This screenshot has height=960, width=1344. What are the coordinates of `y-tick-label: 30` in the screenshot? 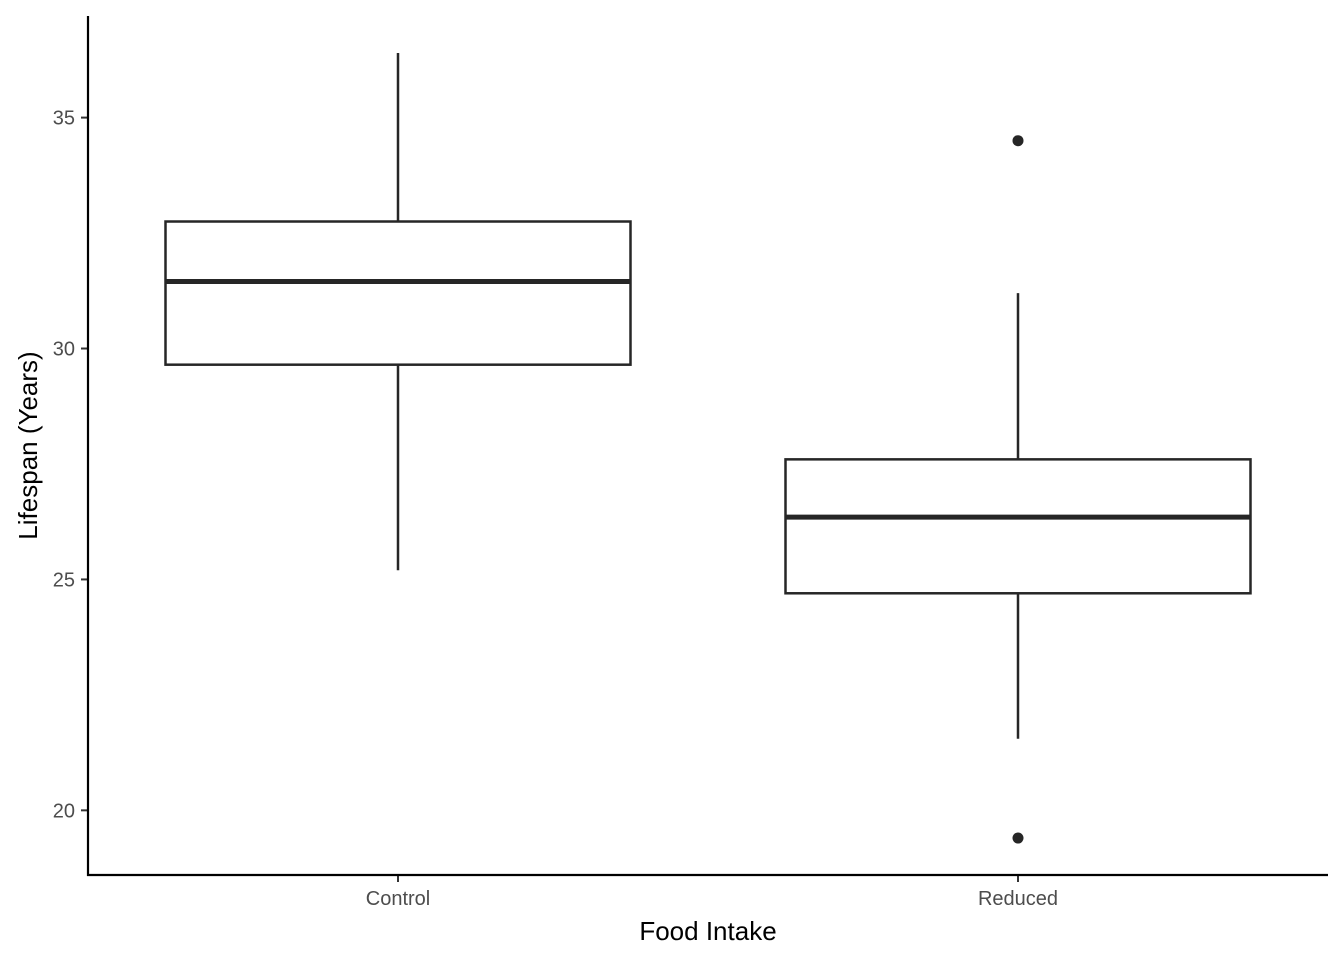 It's located at (64, 350).